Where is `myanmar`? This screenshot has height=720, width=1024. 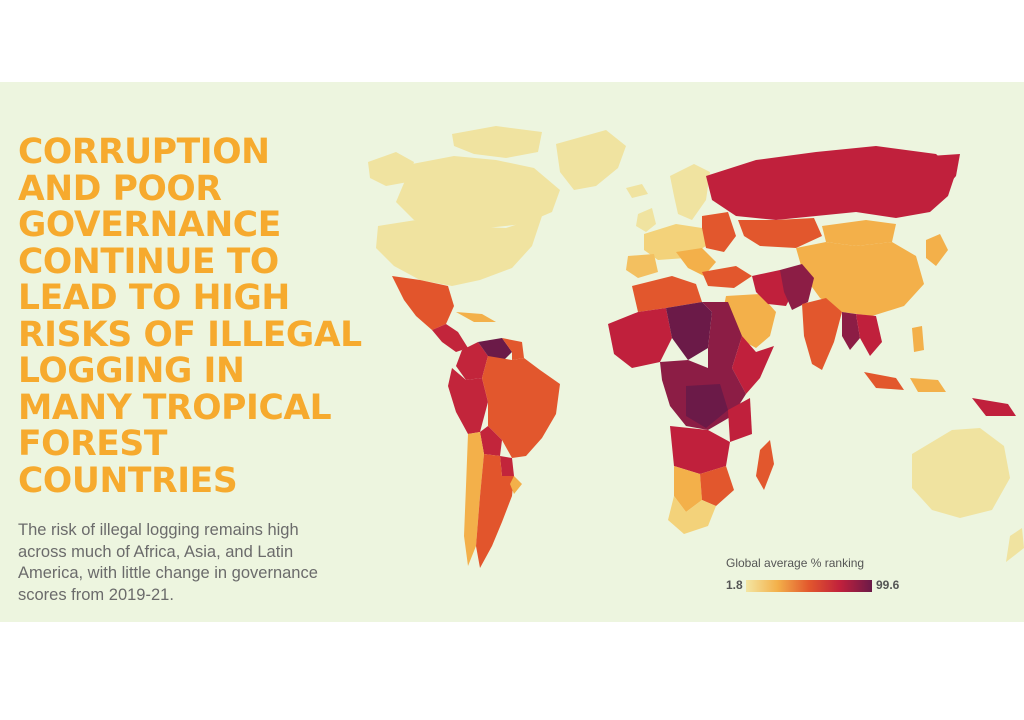
myanmar is located at coordinates (851, 331).